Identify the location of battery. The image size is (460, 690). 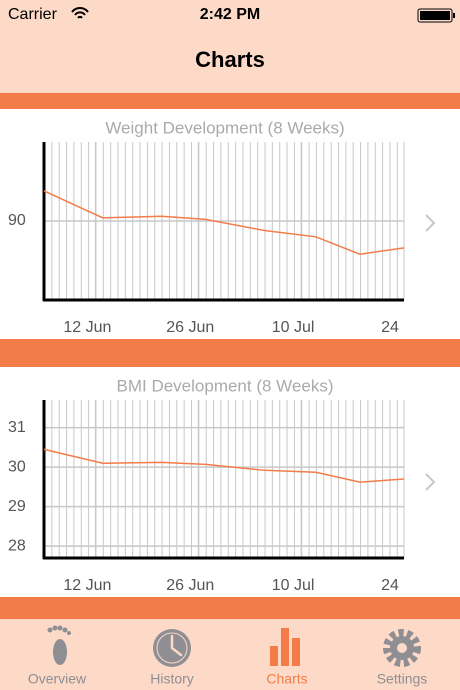
(435, 15).